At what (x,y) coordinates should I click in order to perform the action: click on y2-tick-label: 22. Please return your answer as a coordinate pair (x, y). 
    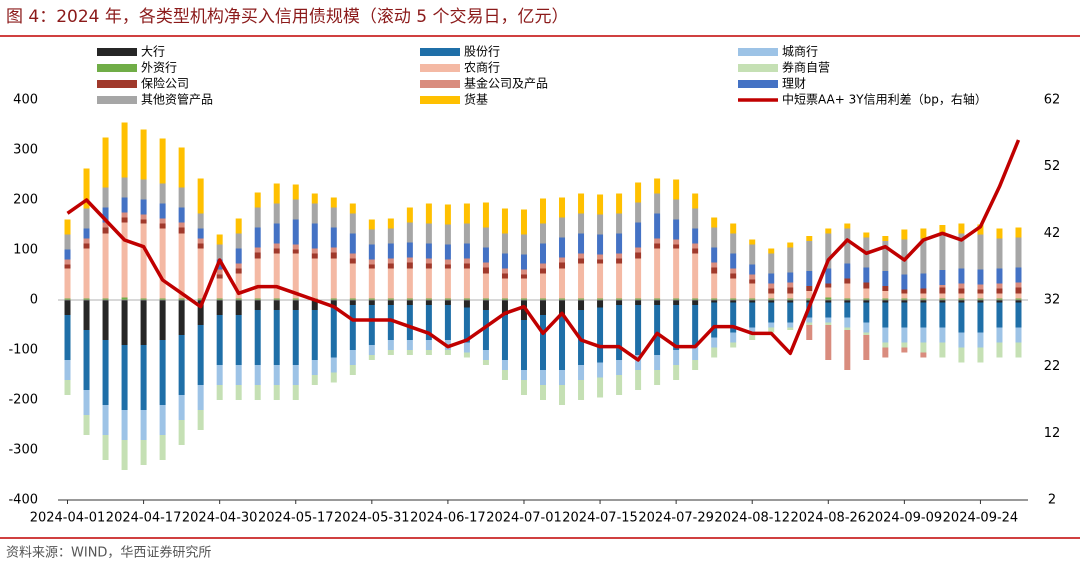
    Looking at the image, I should click on (1052, 366).